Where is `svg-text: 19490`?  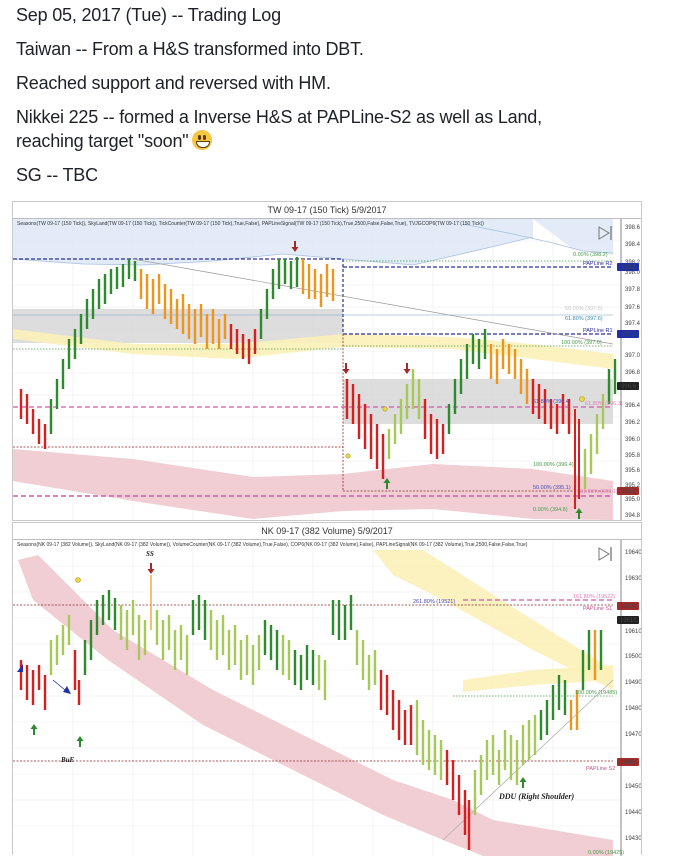
svg-text: 19490 is located at coordinates (633, 683).